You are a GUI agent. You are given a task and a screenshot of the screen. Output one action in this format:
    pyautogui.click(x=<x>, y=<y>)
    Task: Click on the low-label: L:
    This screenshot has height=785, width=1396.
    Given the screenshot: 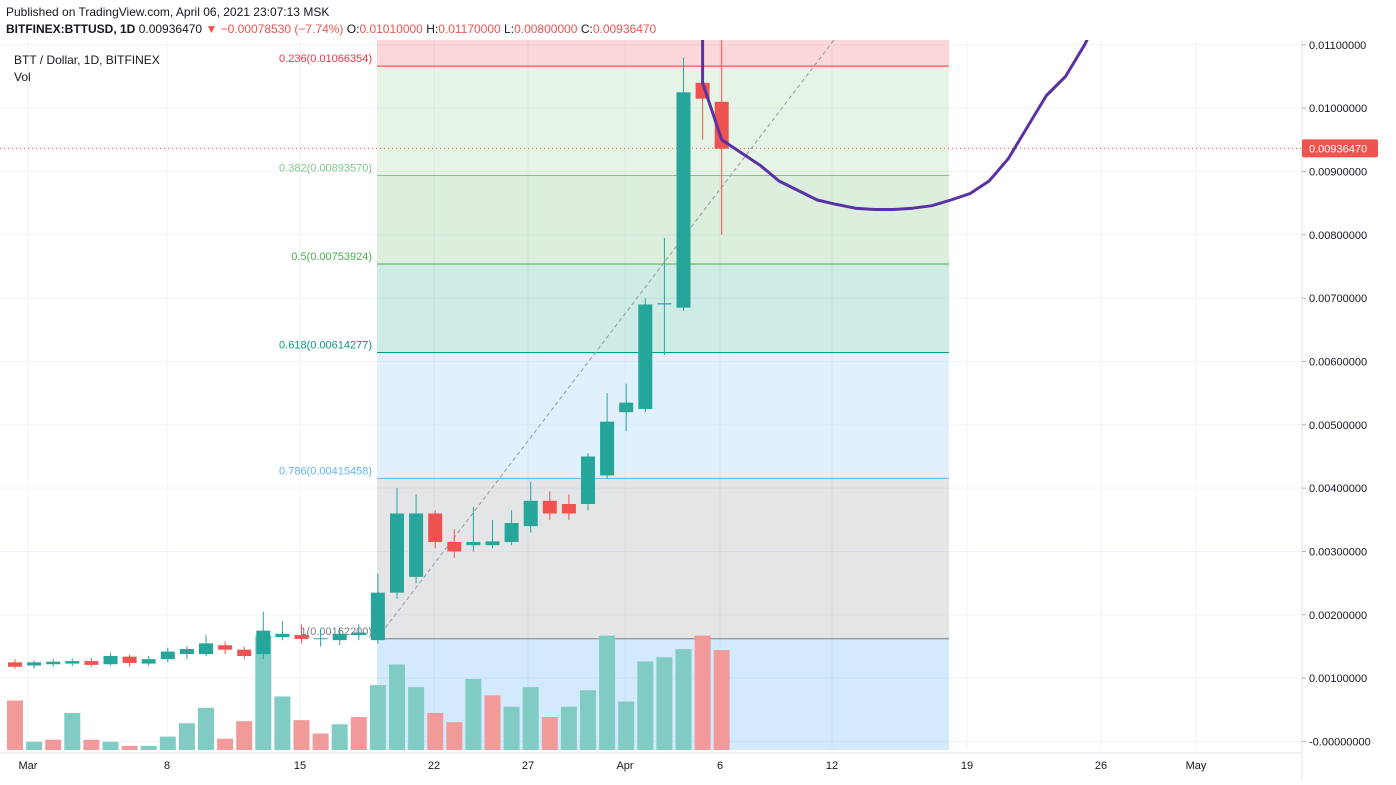 What is the action you would take?
    pyautogui.click(x=509, y=29)
    